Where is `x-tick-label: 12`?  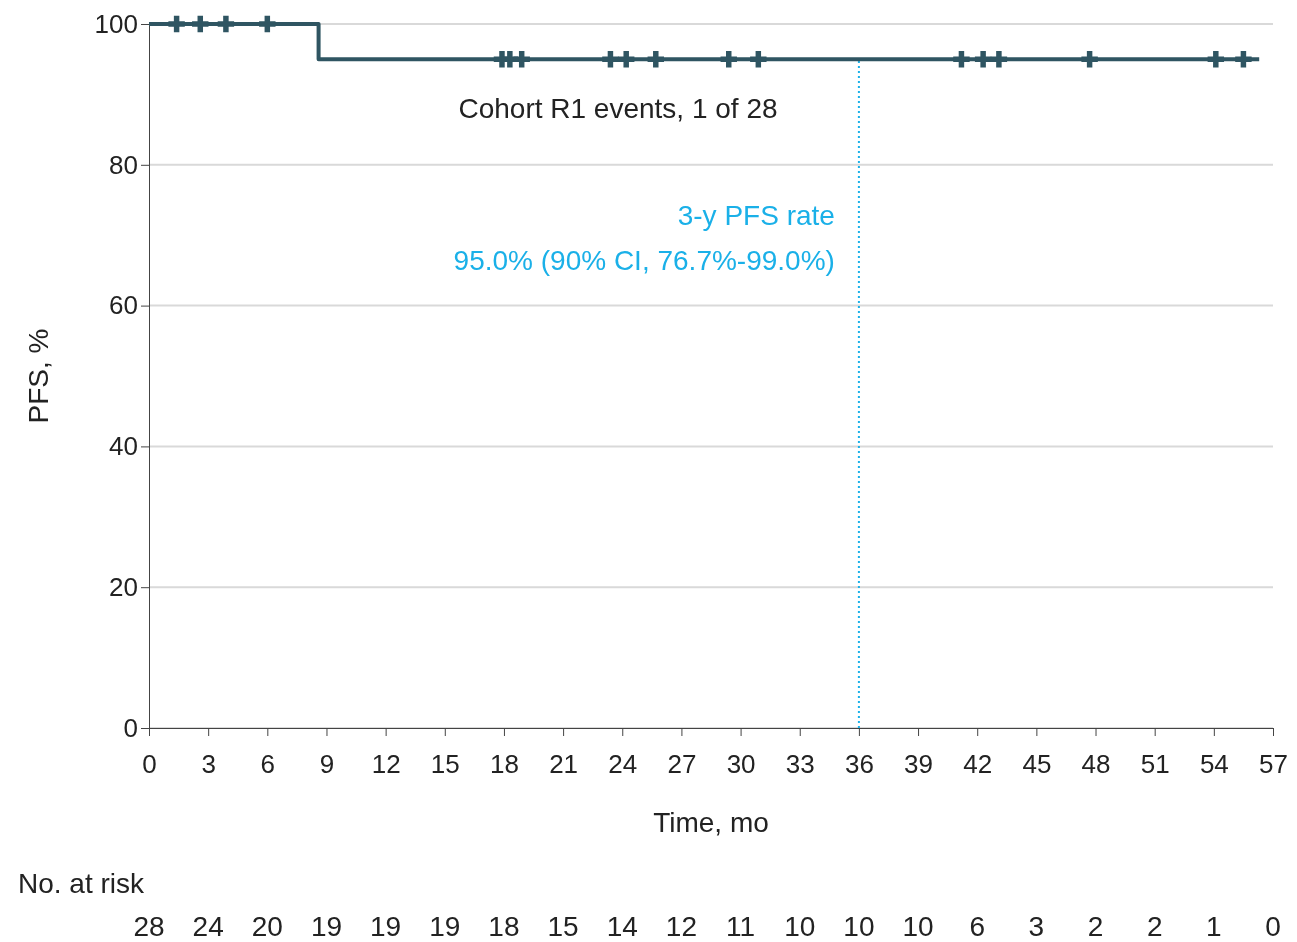
x-tick-label: 12 is located at coordinates (386, 763).